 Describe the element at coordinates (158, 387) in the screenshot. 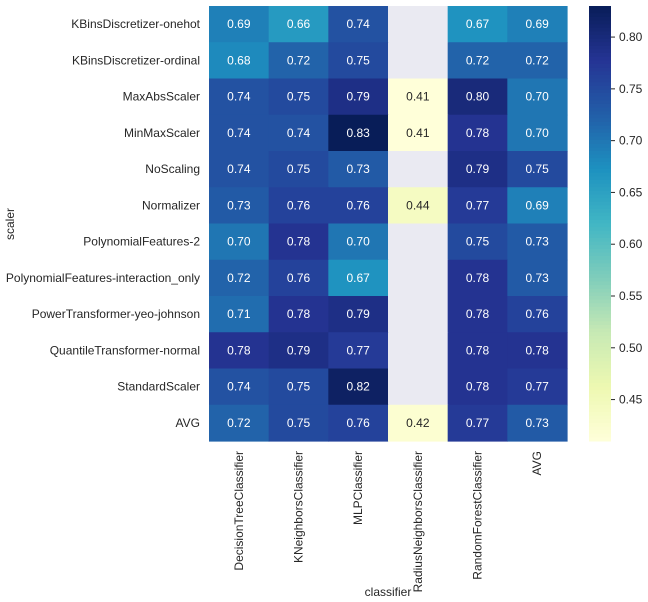

I see `y-tick-label: StandardScaler` at that location.